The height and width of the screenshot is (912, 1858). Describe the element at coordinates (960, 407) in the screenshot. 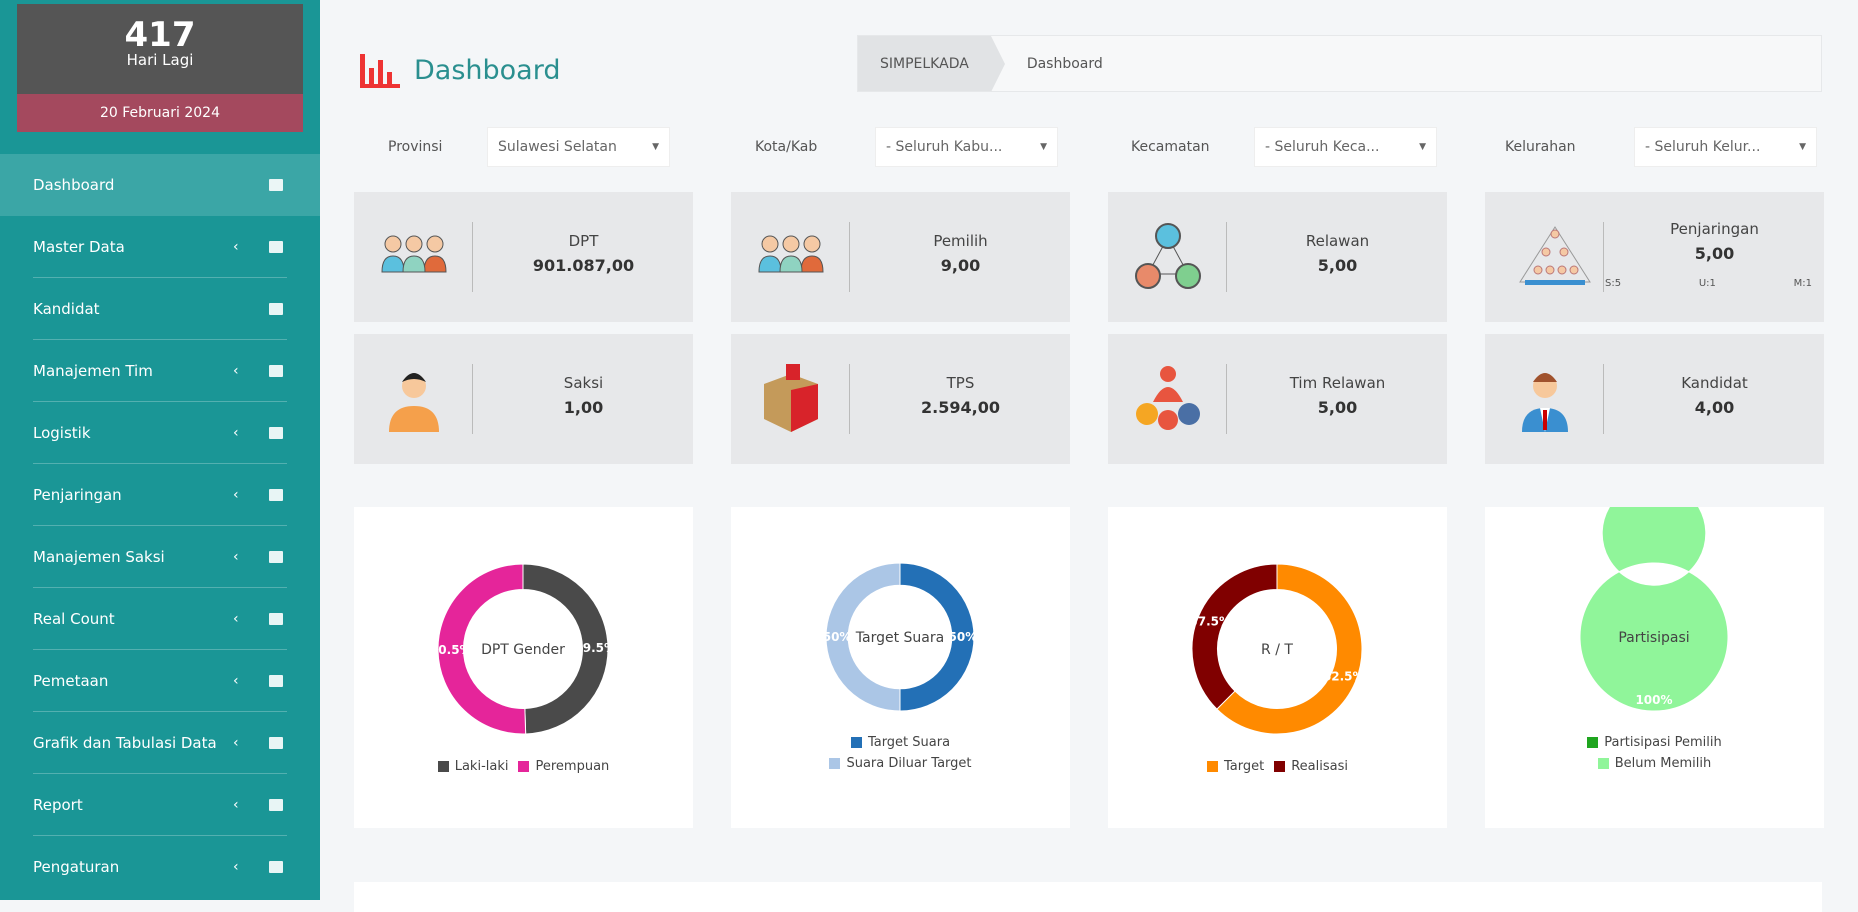

I see `stat-value: 2.594,00` at that location.